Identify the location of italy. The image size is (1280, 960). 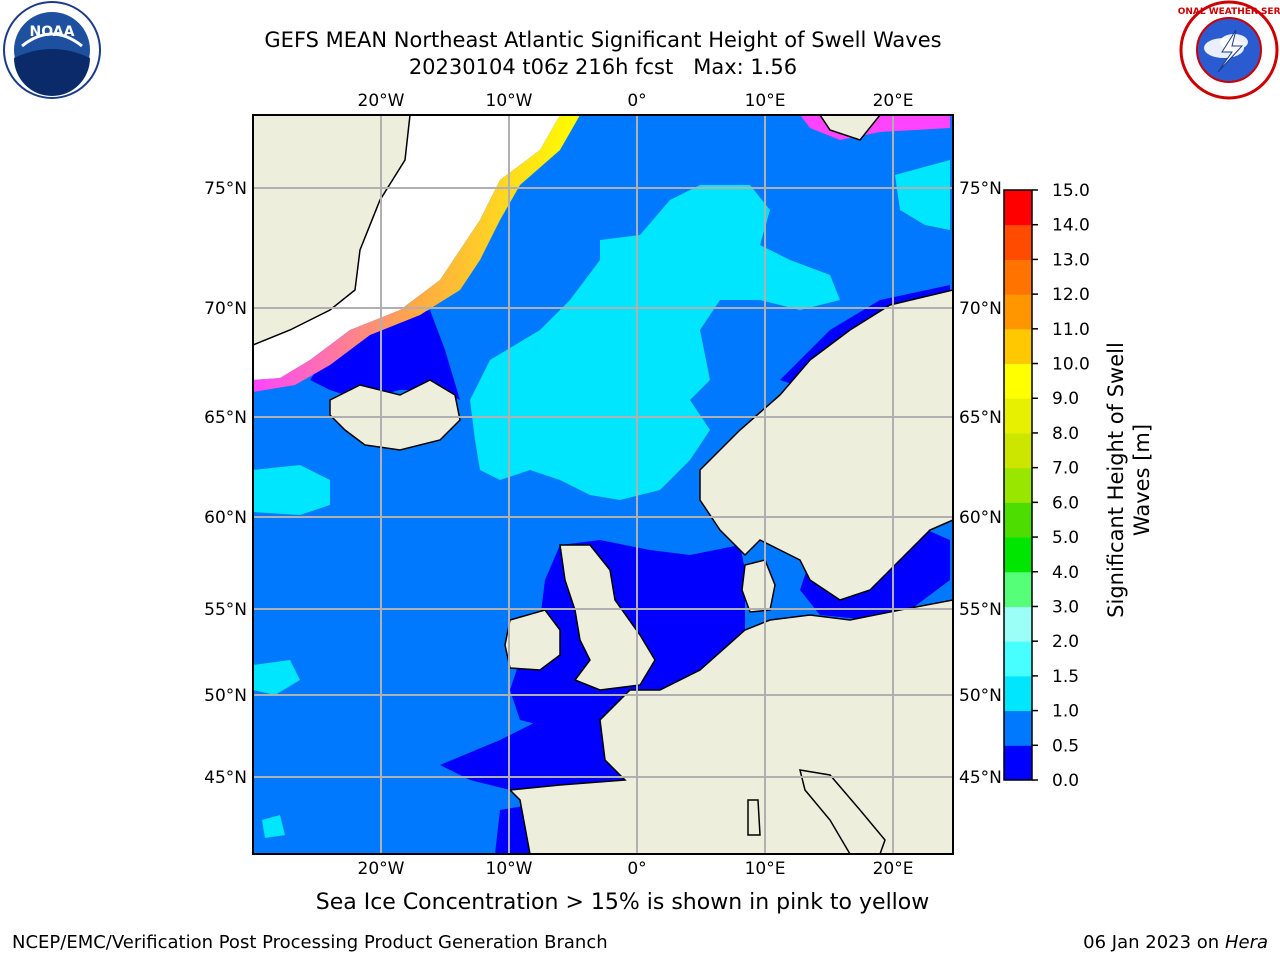
(842, 811).